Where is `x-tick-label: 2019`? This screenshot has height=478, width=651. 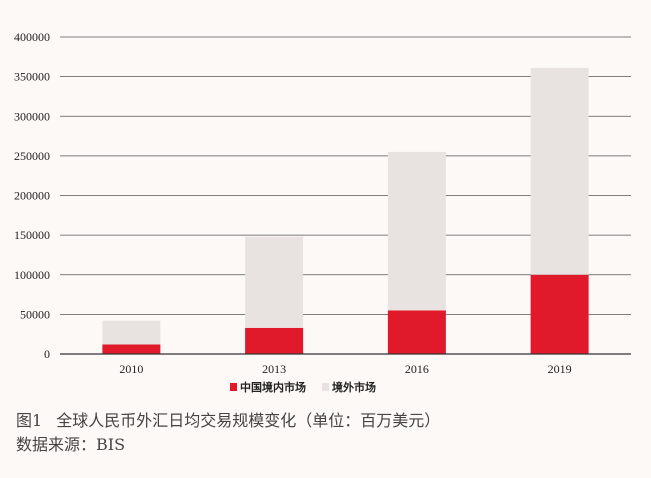 x-tick-label: 2019 is located at coordinates (560, 369).